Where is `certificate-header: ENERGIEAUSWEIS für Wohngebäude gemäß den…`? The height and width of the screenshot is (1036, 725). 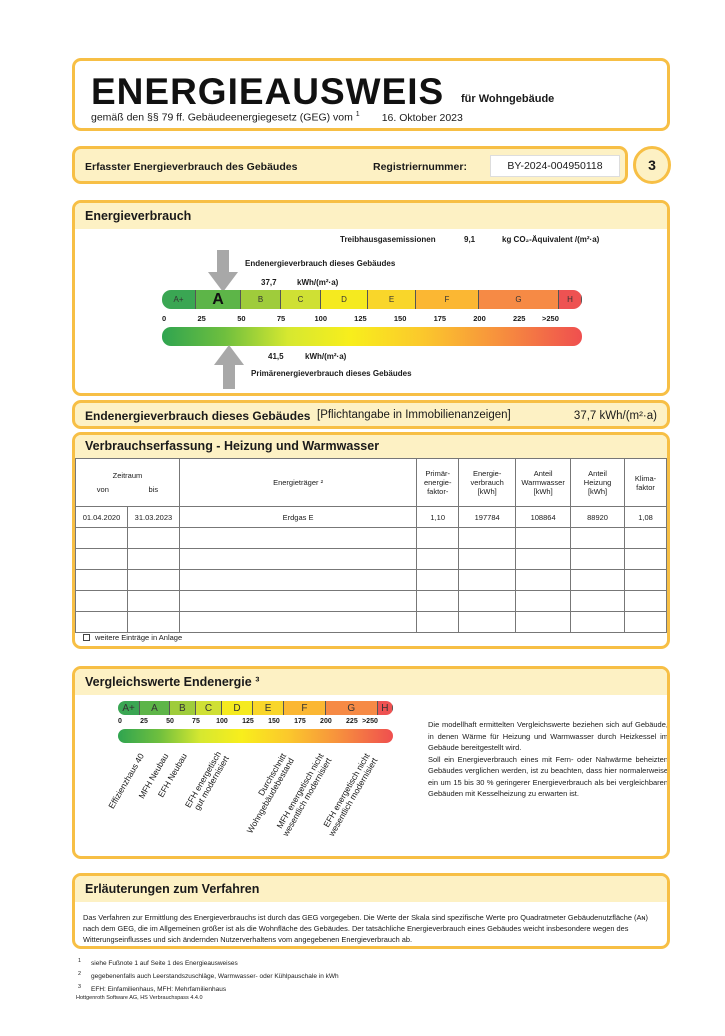 certificate-header: ENERGIEAUSWEIS für Wohngebäude gemäß den… is located at coordinates (371, 94).